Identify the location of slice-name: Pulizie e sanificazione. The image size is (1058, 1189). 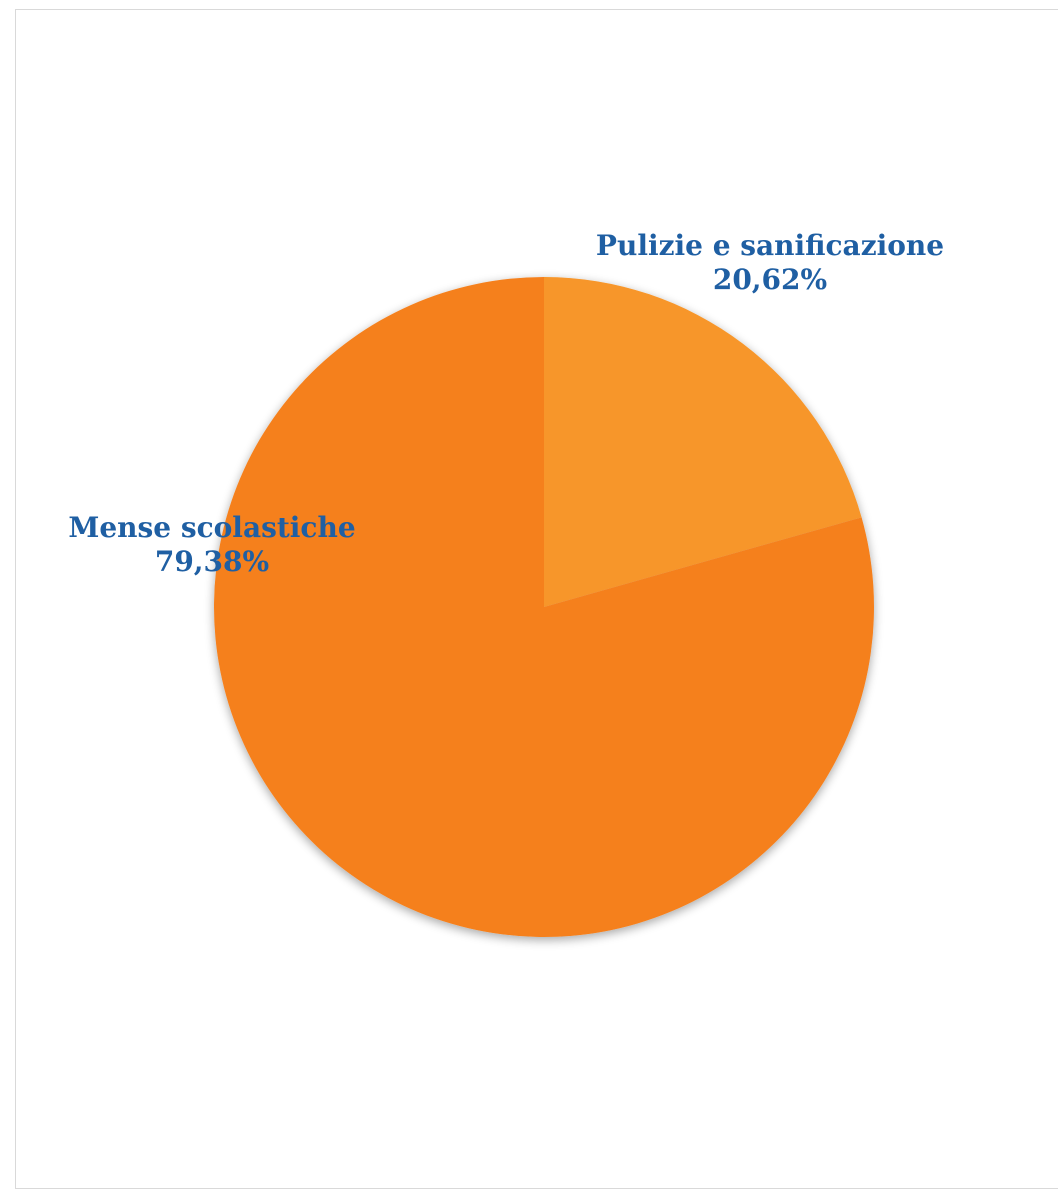
(770, 245).